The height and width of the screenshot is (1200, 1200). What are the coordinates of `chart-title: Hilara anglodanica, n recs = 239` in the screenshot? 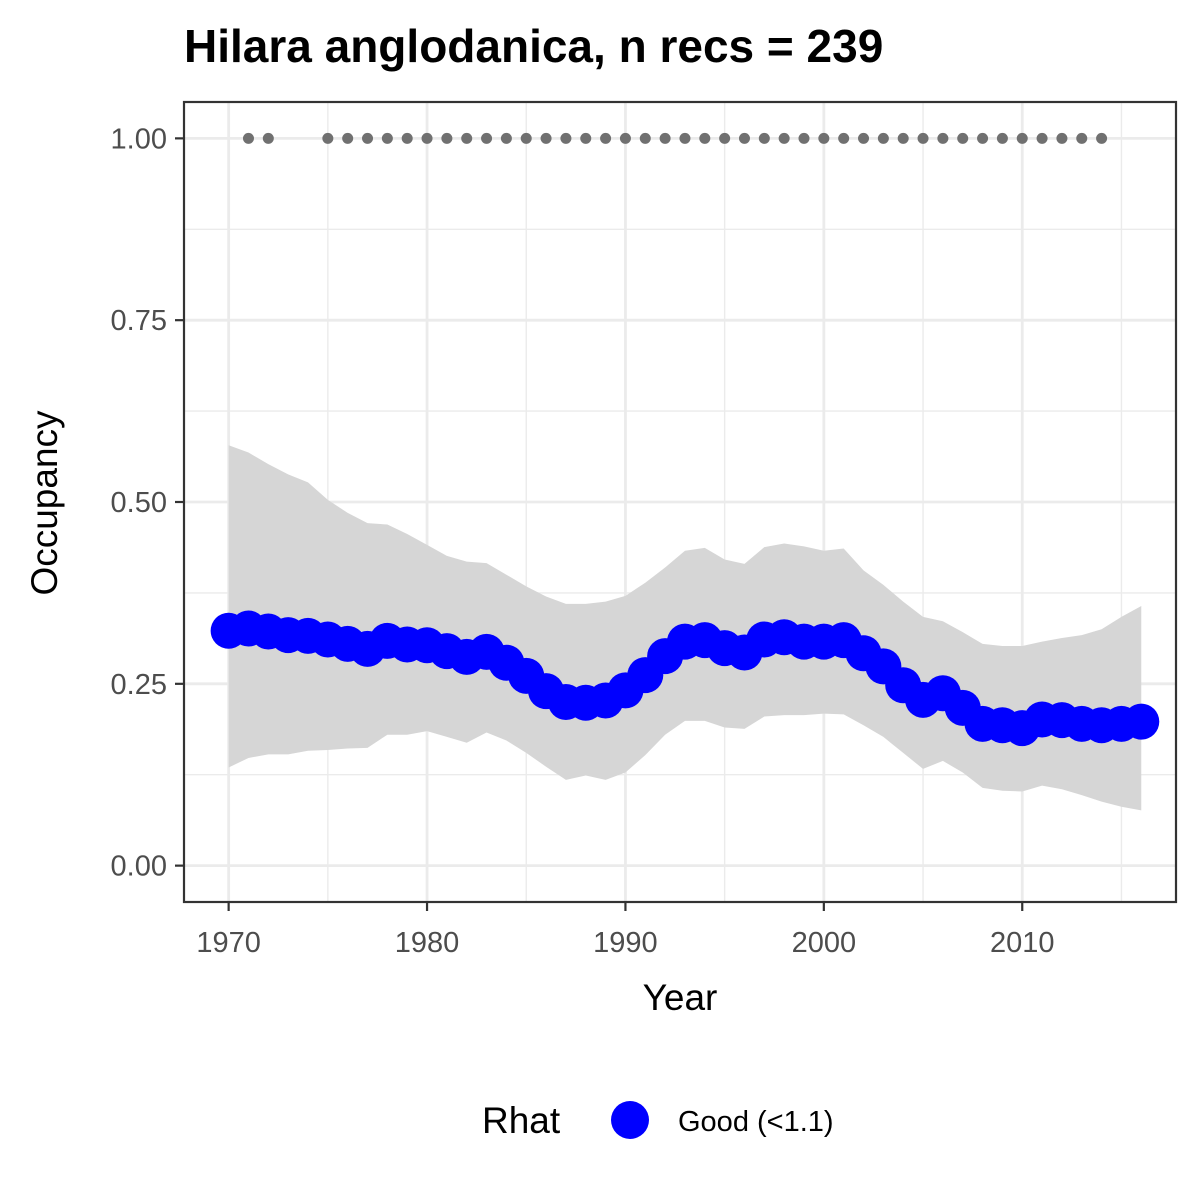 It's located at (533, 46).